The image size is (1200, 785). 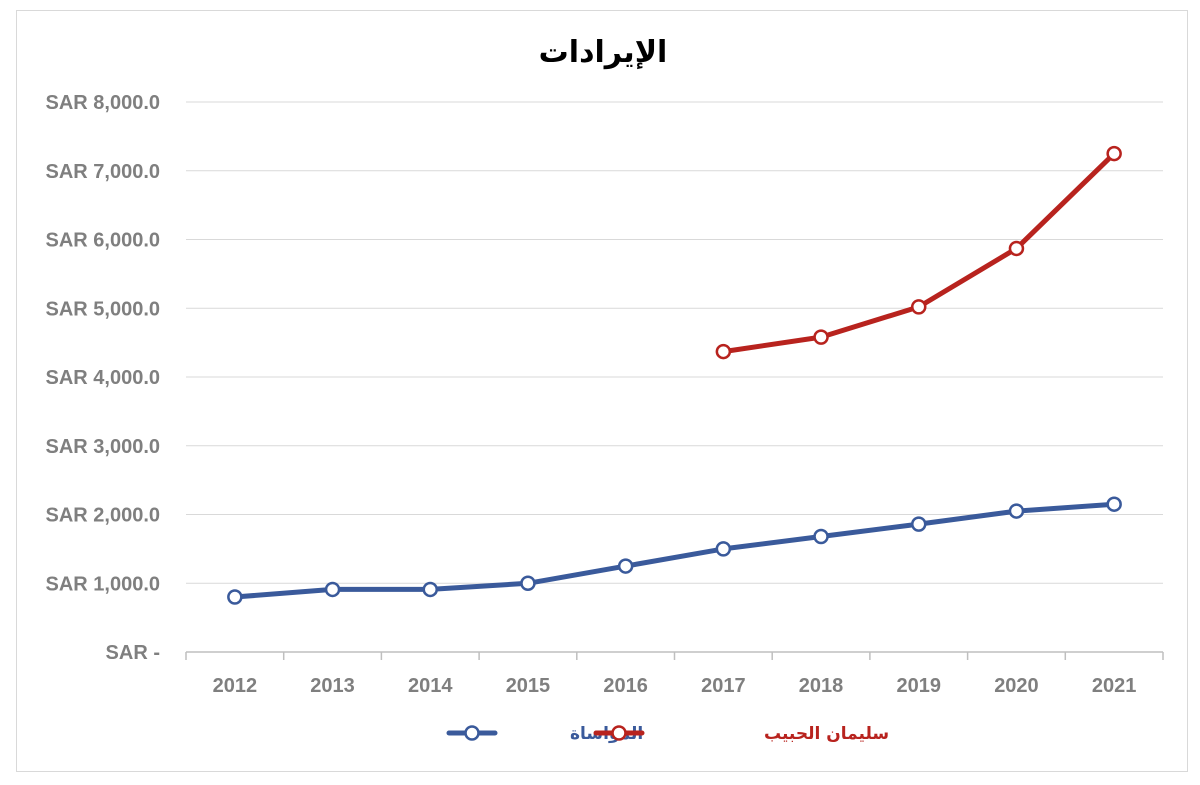 What do you see at coordinates (430, 686) in the screenshot?
I see `x-tick-label: 2014` at bounding box center [430, 686].